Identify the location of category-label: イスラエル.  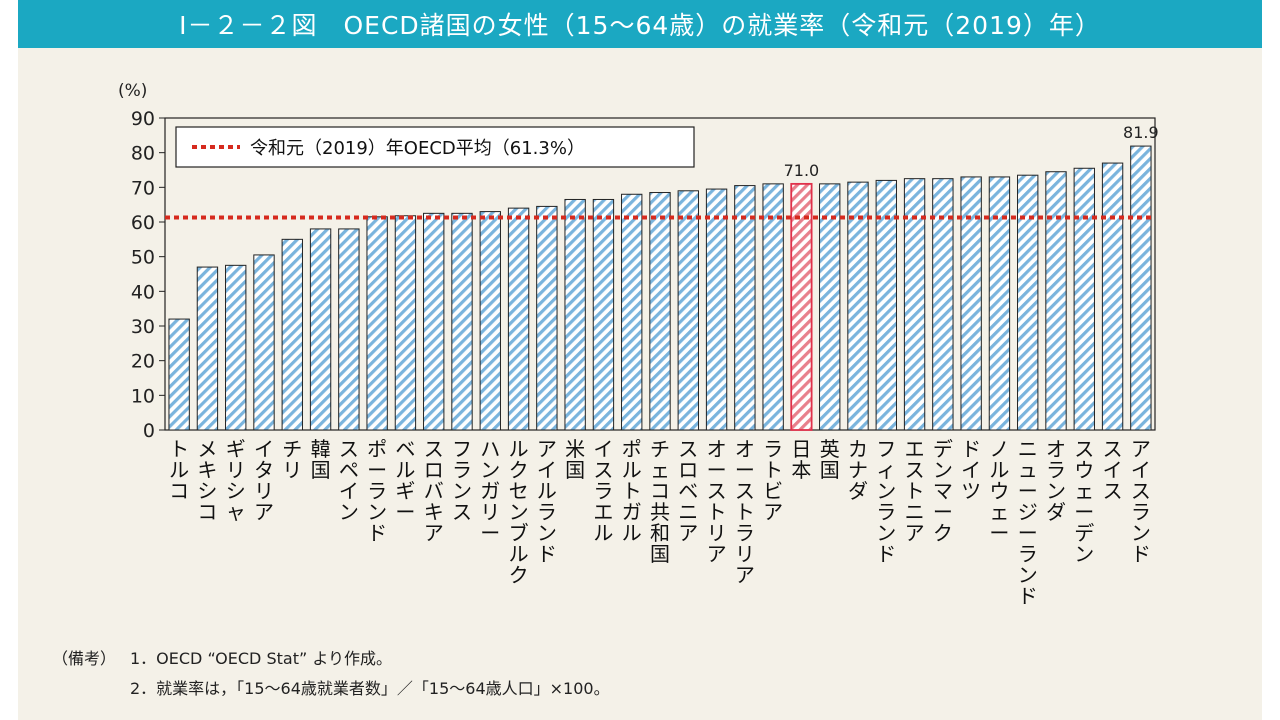
(603, 491).